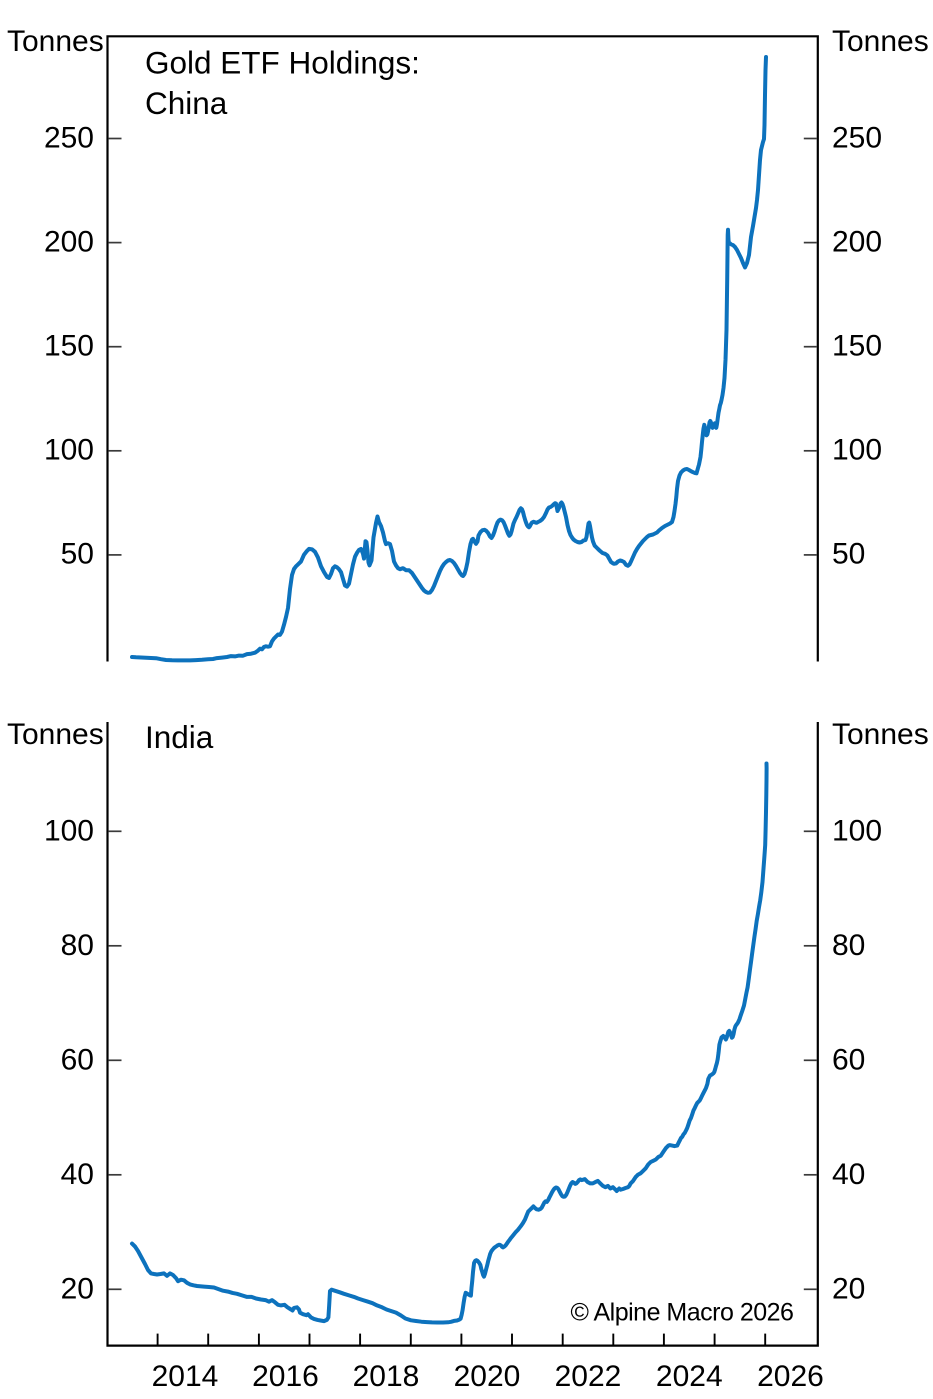 This screenshot has width=933, height=1399. I want to click on svg-text: India, so click(179, 737).